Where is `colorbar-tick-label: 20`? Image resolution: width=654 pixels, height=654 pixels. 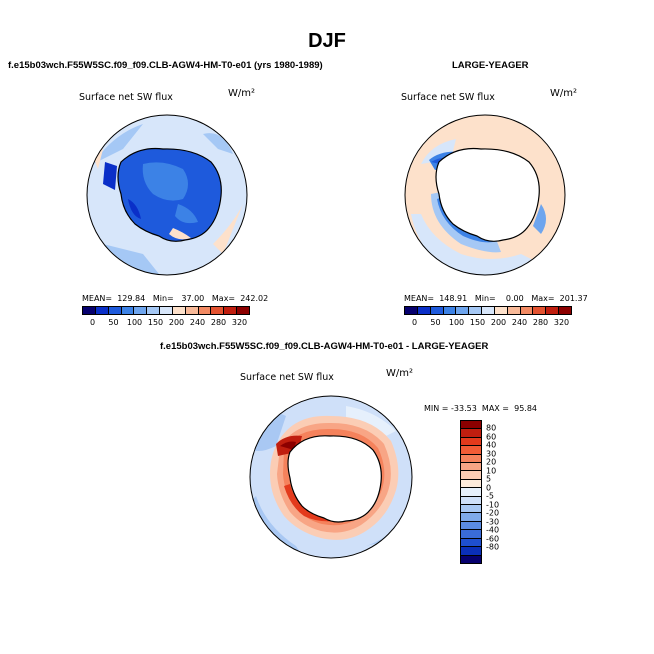
colorbar-tick-label: 20 is located at coordinates (491, 462).